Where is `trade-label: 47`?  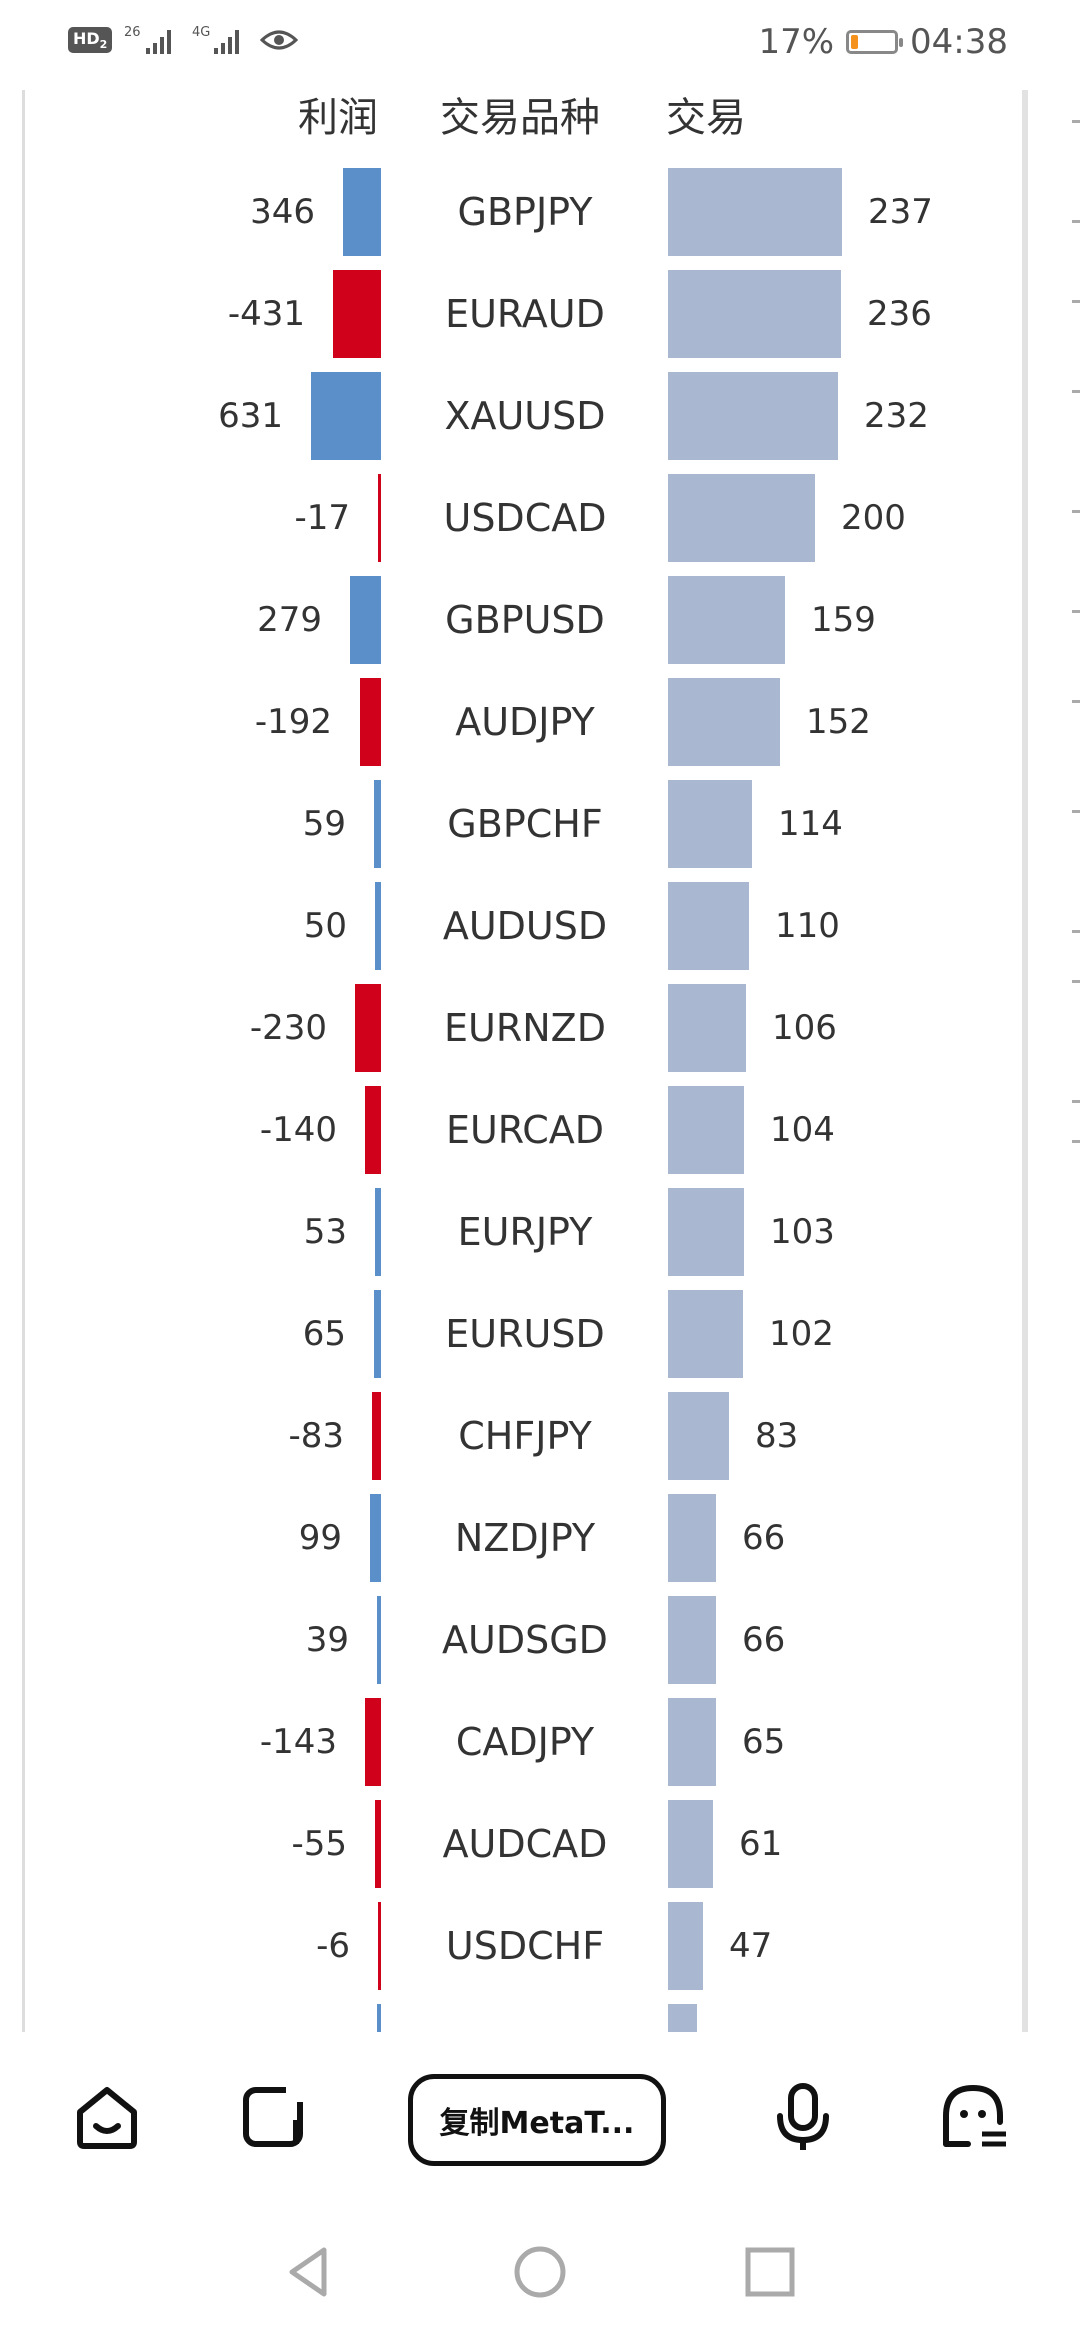 trade-label: 47 is located at coordinates (751, 1946).